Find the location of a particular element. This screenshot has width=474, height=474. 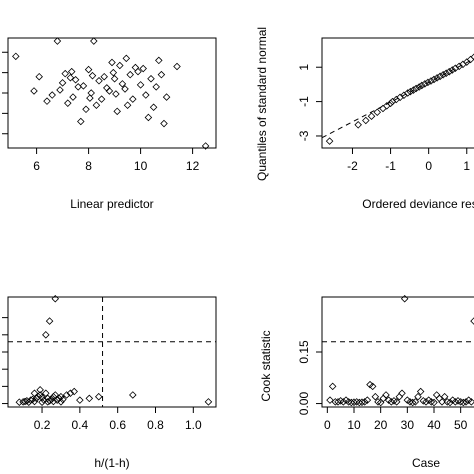

y-axis: -3 -1 1 is located at coordinates (309, 102).